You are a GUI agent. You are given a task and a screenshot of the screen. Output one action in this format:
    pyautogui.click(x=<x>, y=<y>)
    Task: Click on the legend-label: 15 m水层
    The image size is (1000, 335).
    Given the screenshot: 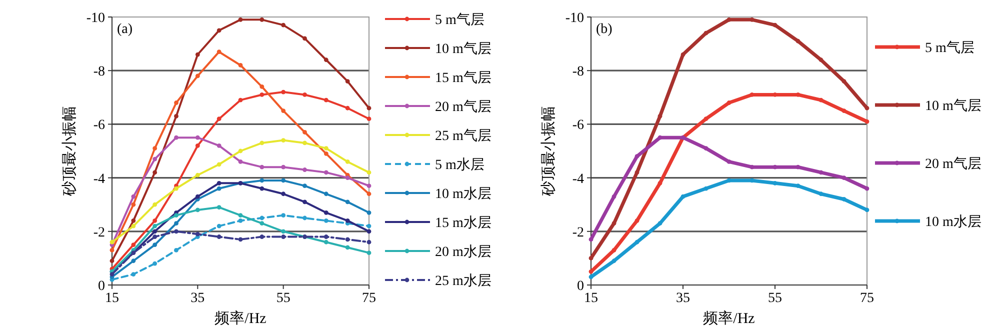 What is the action you would take?
    pyautogui.click(x=463, y=223)
    